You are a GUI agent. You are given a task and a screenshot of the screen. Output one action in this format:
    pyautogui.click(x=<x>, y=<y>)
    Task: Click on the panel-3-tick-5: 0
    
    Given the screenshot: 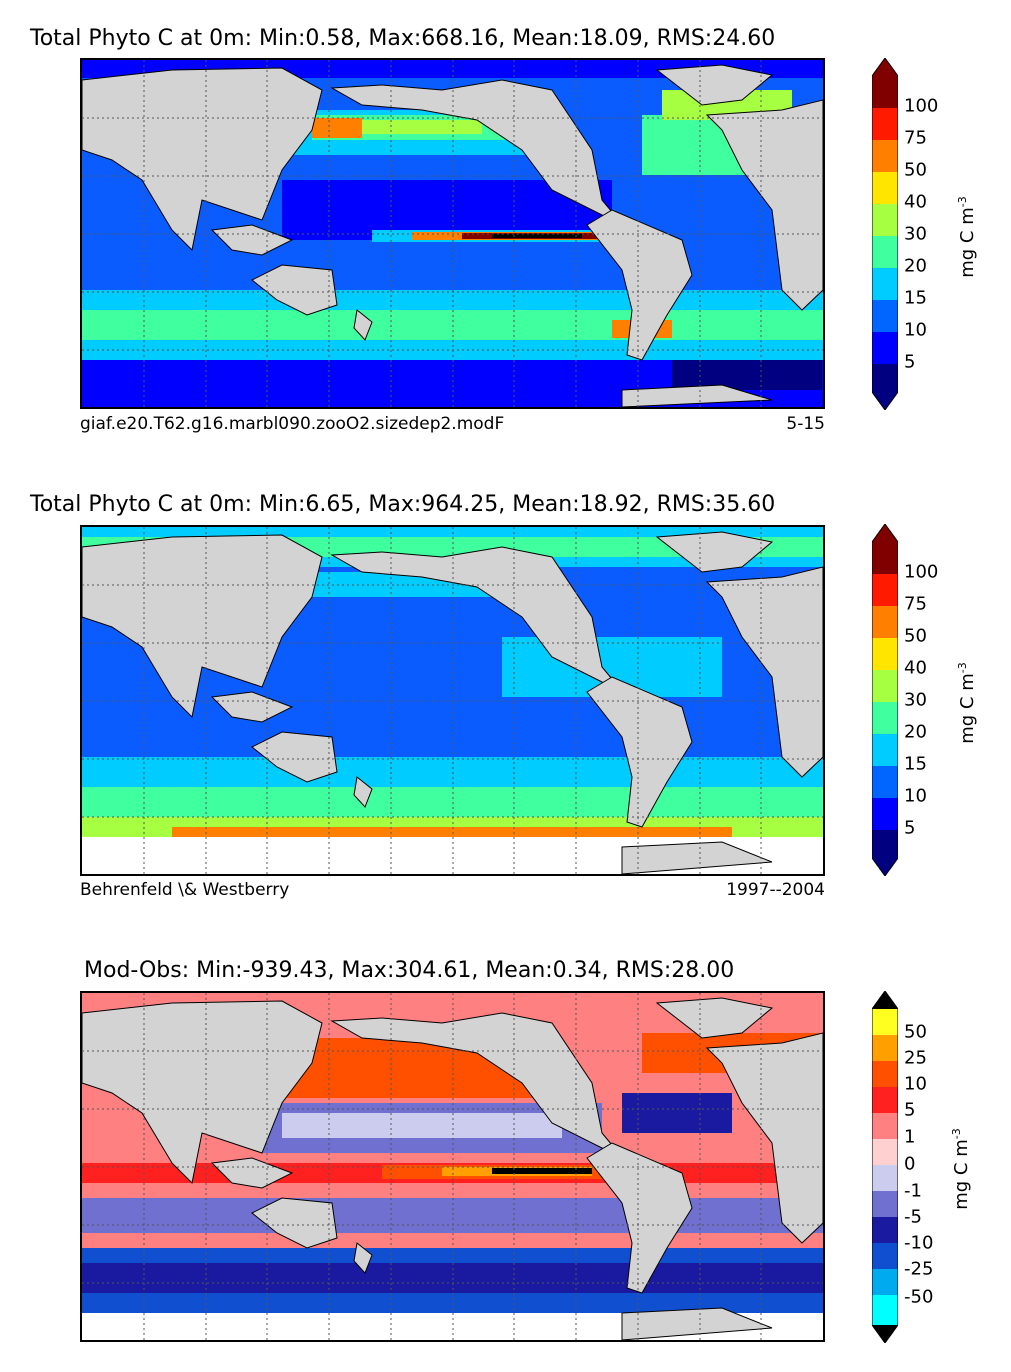 What is the action you would take?
    pyautogui.click(x=910, y=1164)
    